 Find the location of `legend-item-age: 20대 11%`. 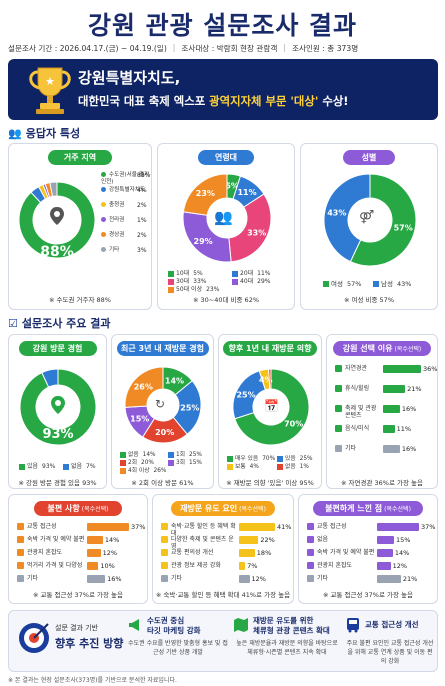

legend-item-age: 20대 11% is located at coordinates (251, 272).